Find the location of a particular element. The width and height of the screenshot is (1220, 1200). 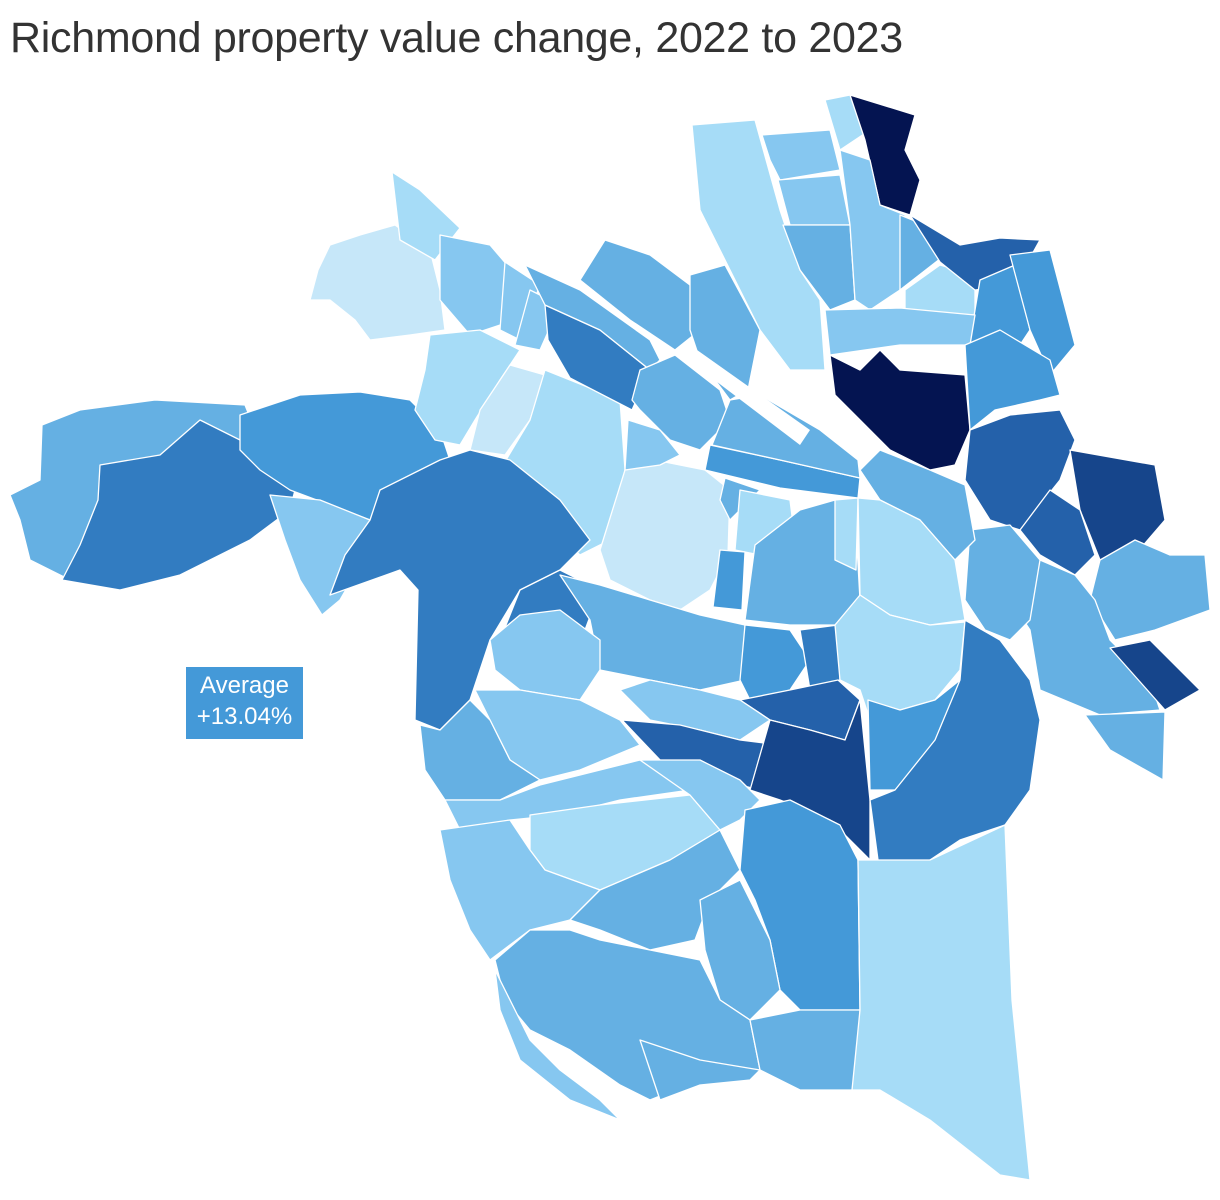

neighborhood-church-hill is located at coordinates (1002, 582).